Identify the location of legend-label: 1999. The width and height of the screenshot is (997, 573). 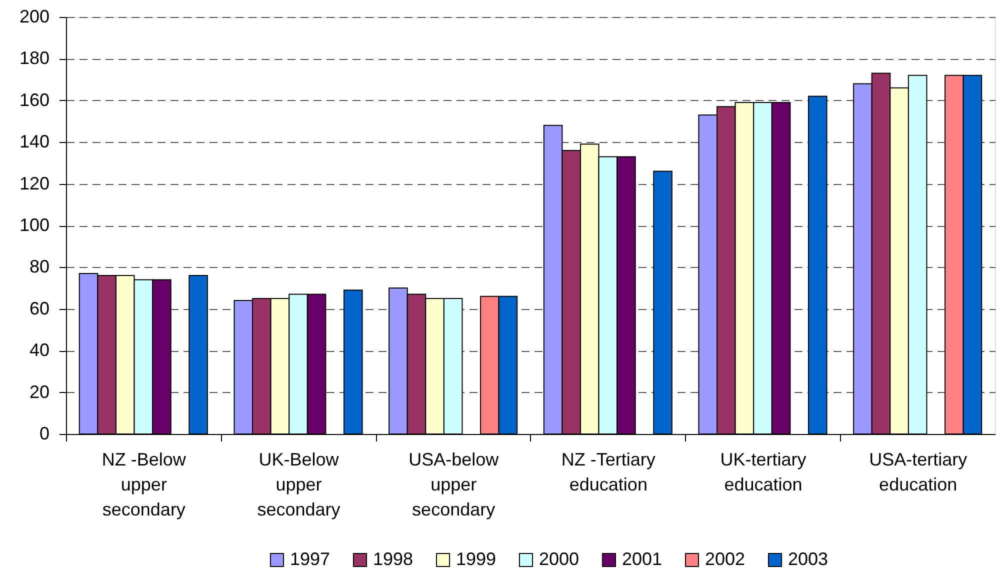
(476, 559).